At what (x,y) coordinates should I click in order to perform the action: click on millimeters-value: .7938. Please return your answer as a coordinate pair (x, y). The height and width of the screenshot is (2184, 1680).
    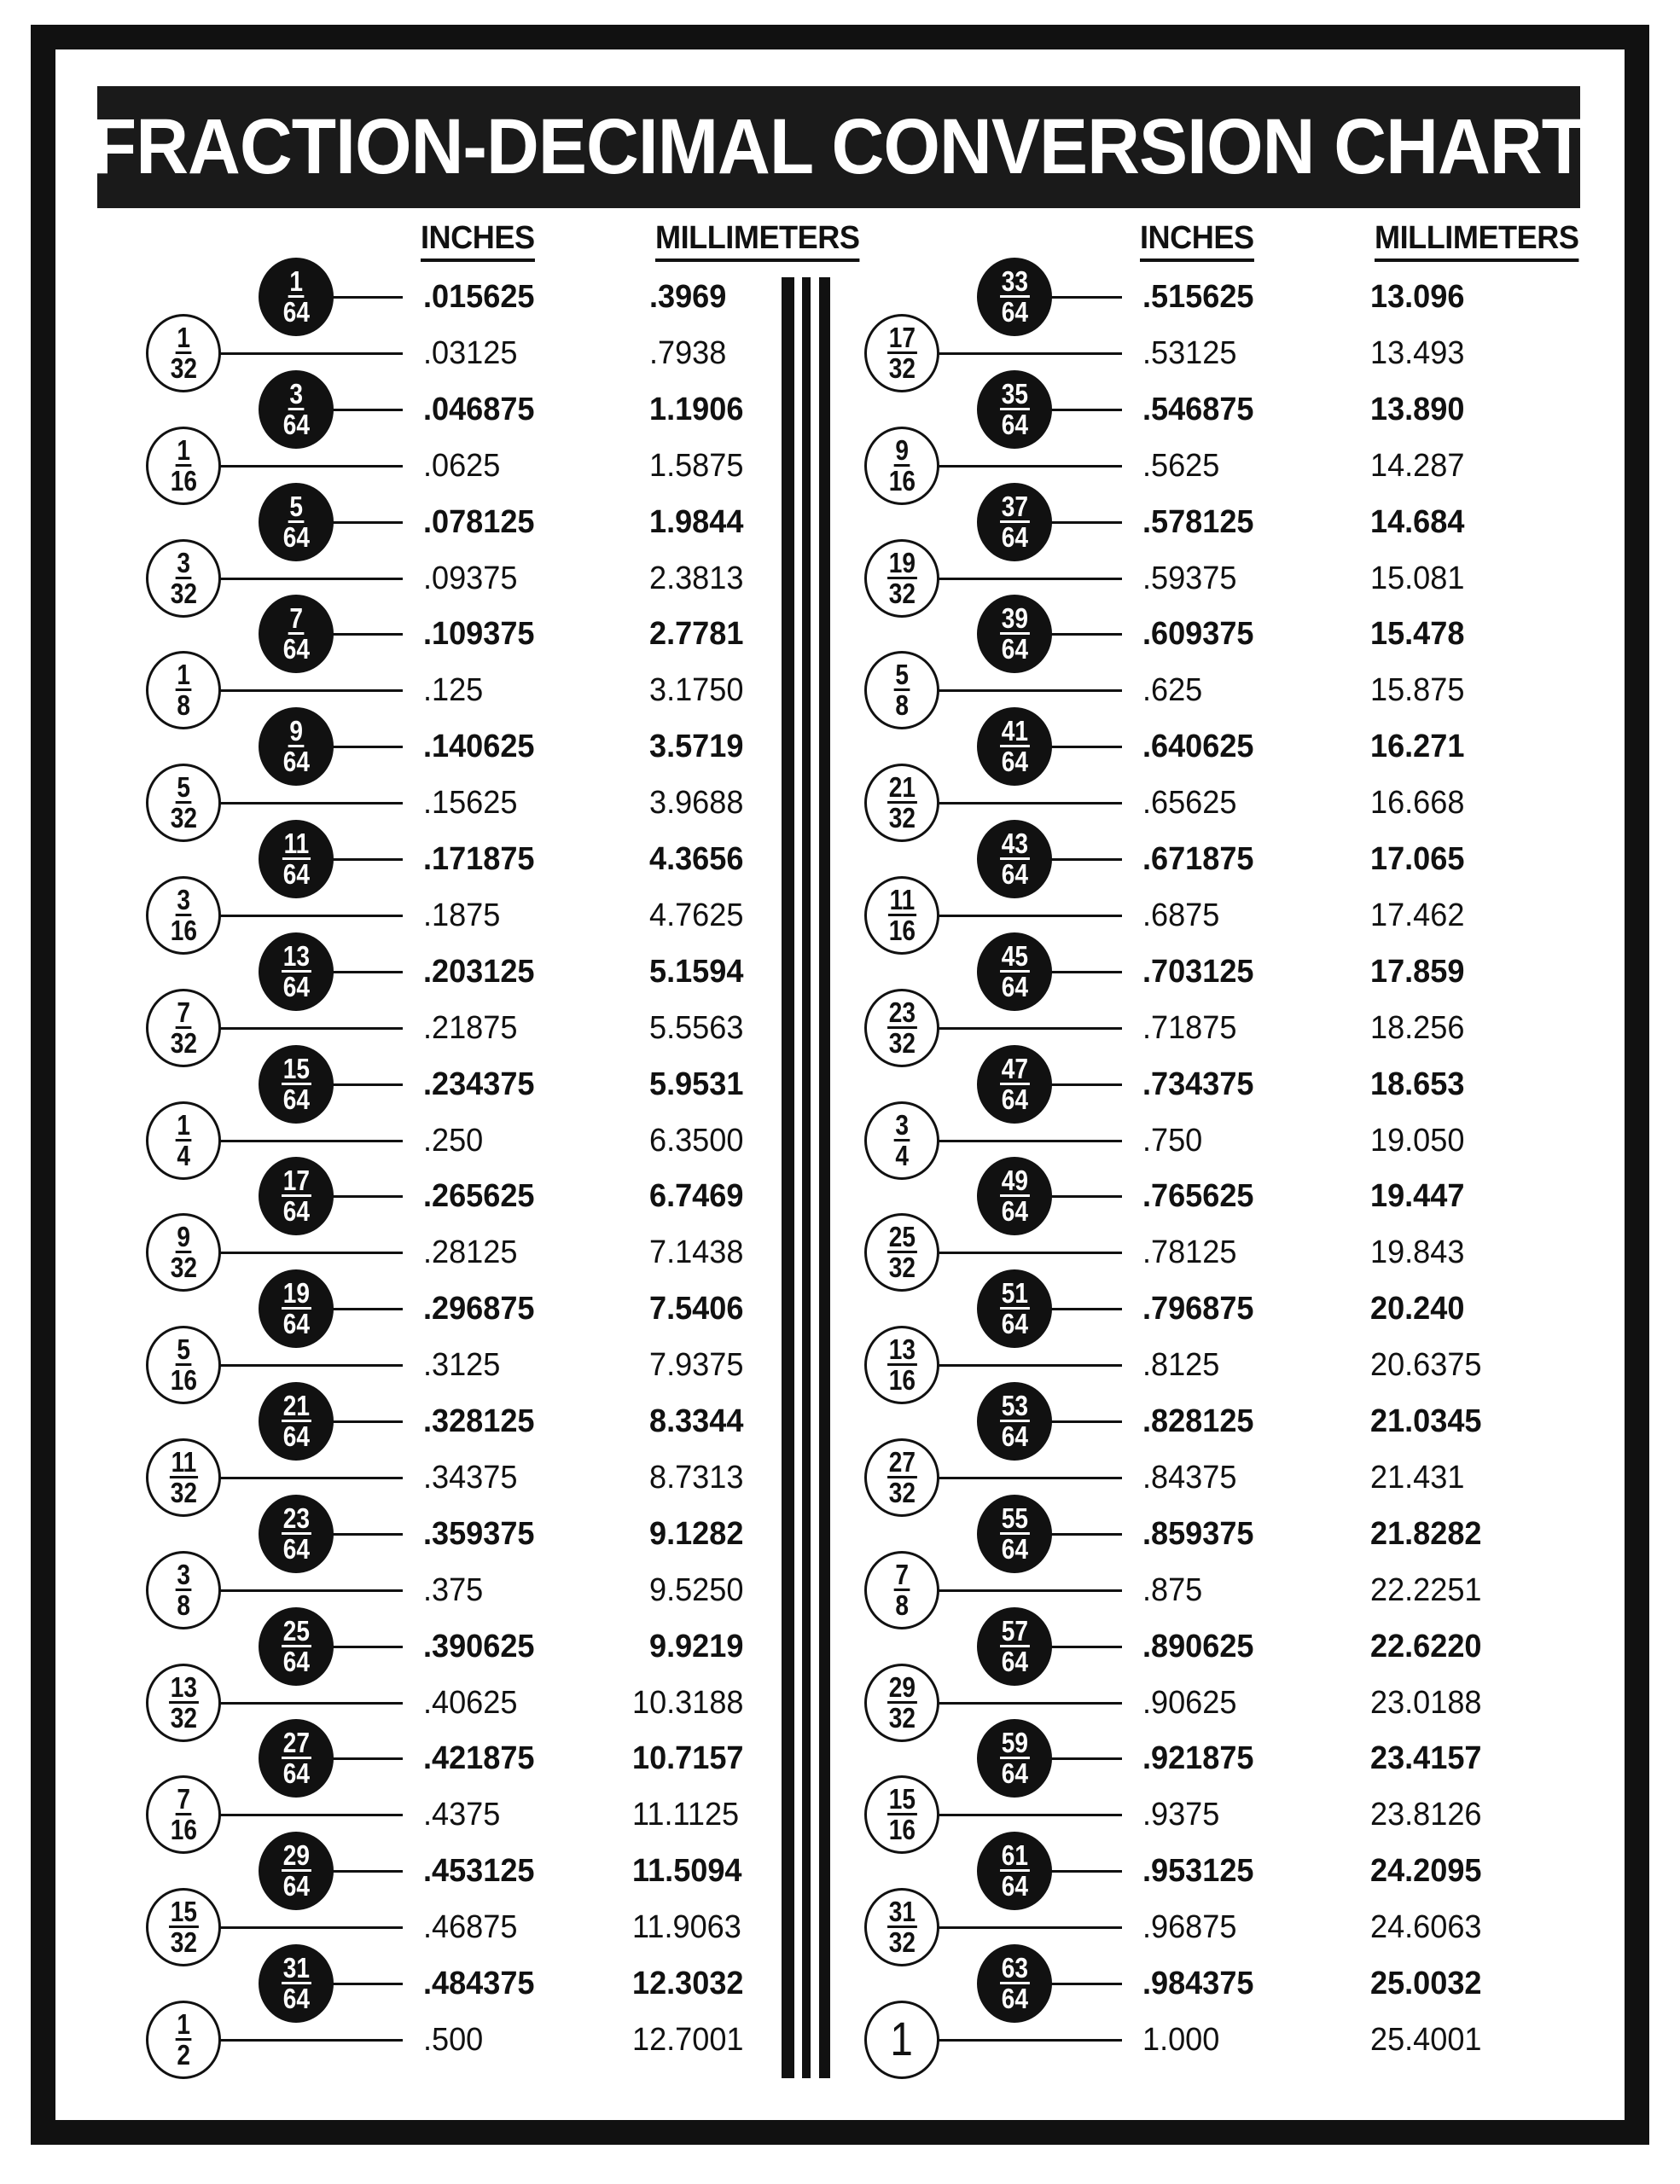
    Looking at the image, I should click on (688, 352).